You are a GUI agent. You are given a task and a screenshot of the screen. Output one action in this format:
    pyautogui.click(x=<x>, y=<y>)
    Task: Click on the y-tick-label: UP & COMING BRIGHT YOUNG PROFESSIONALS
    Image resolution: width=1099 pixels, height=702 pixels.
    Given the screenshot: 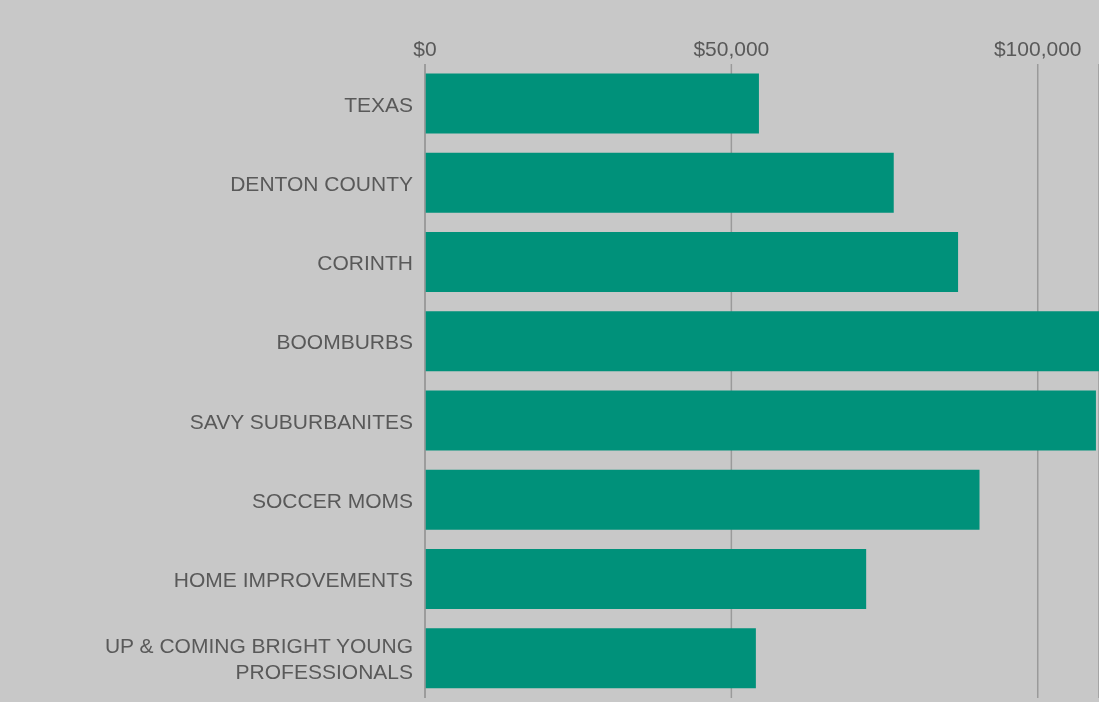 What is the action you would take?
    pyautogui.click(x=258, y=658)
    